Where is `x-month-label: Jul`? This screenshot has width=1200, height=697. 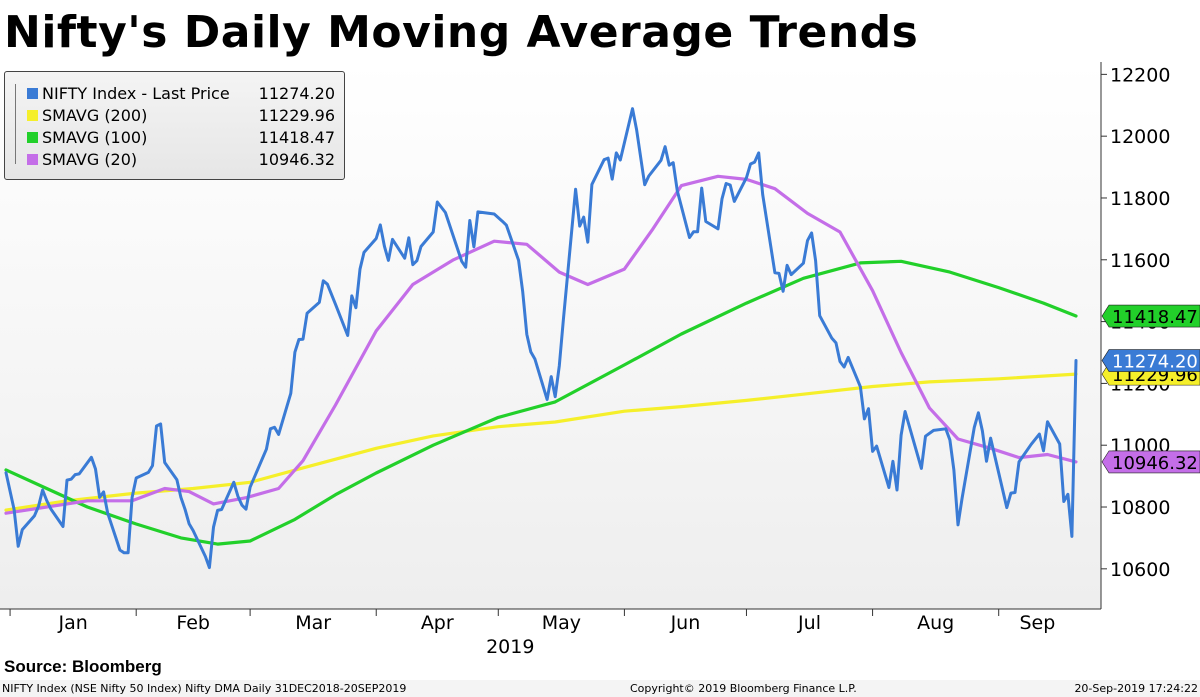 x-month-label: Jul is located at coordinates (809, 623).